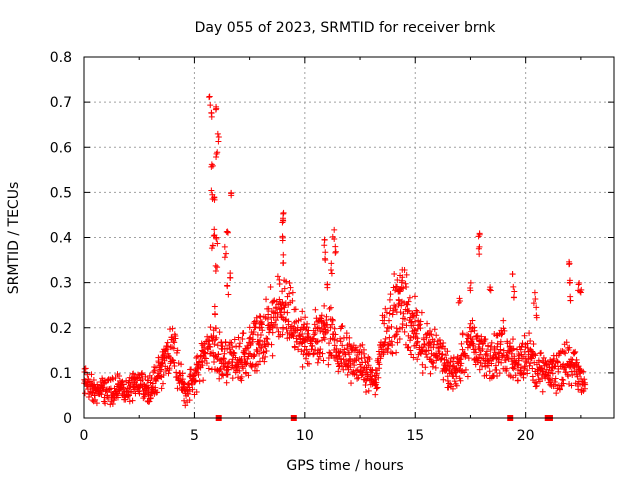  What do you see at coordinates (194, 436) in the screenshot?
I see `x-tick-label: 5` at bounding box center [194, 436].